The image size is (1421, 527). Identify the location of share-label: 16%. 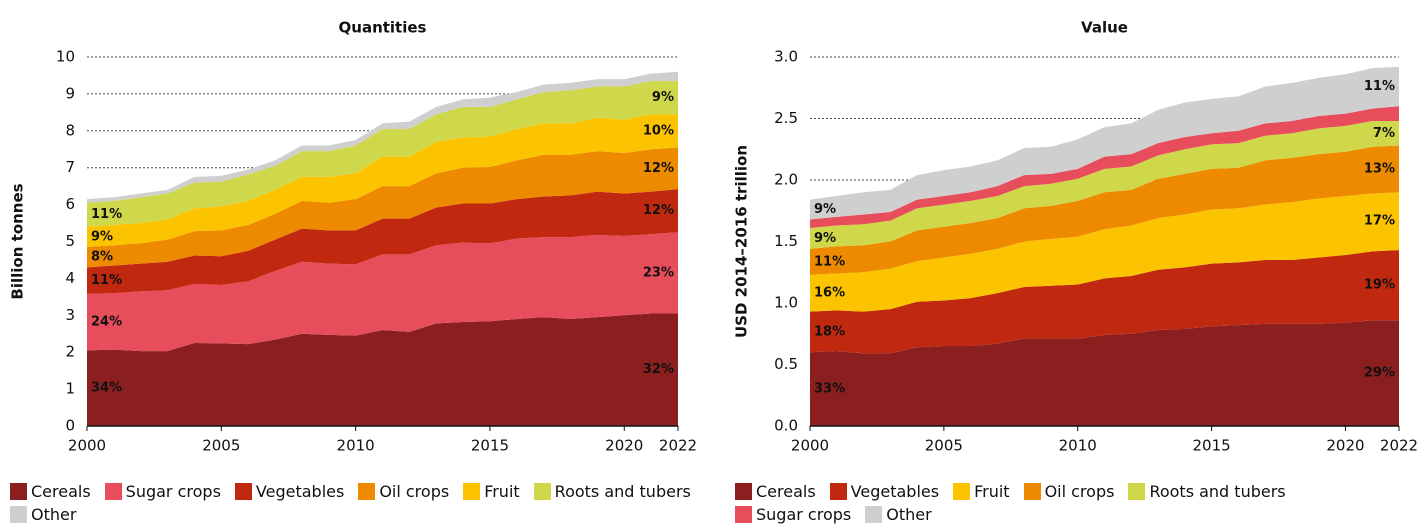
(829, 293).